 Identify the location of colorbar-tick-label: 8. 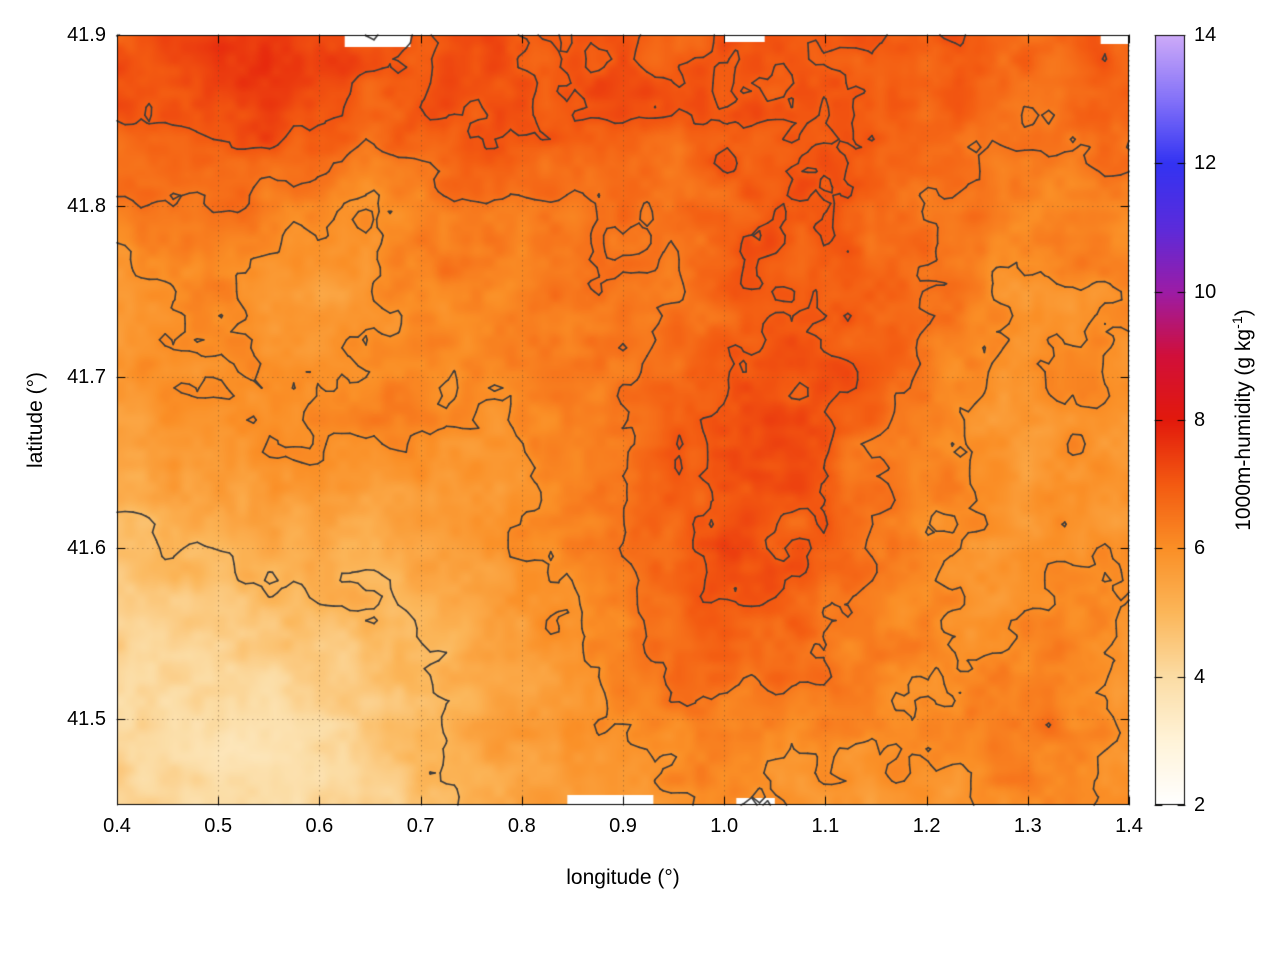
(1200, 420).